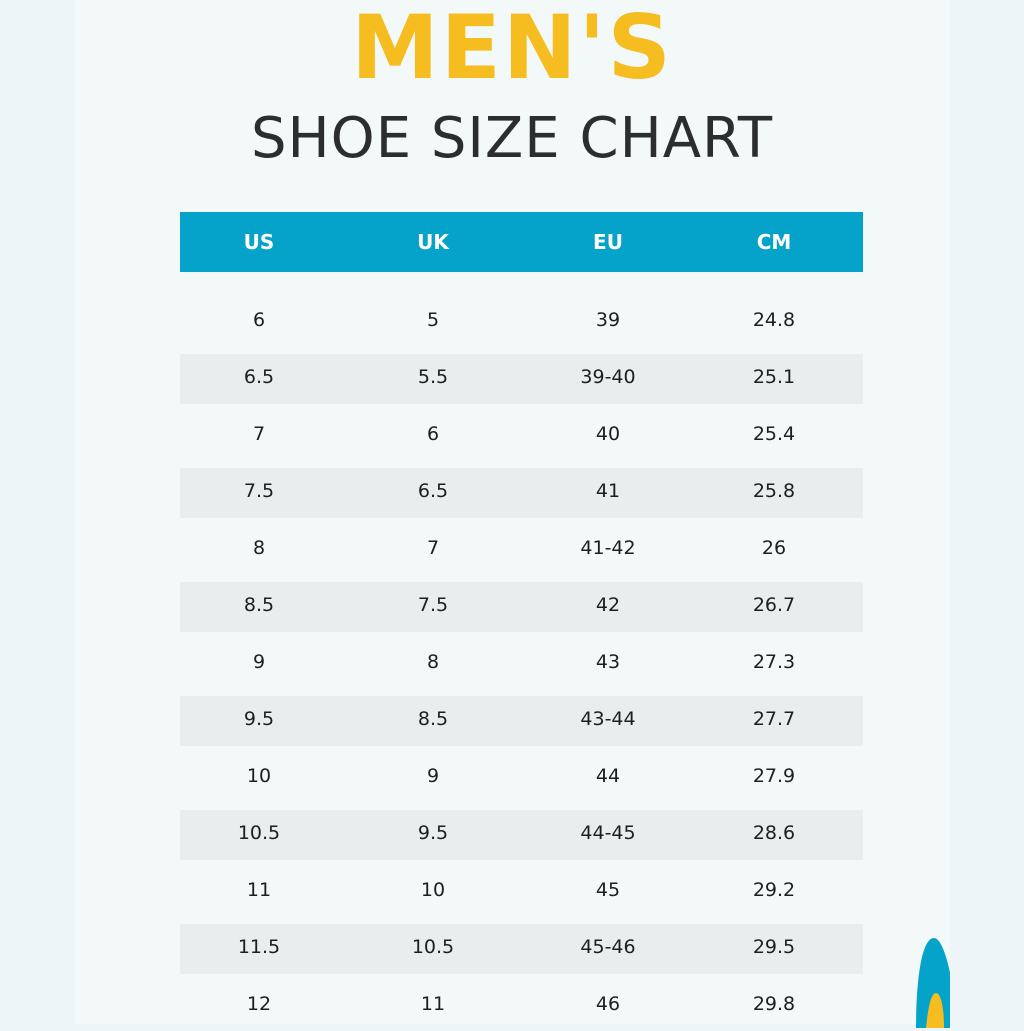 The image size is (1024, 1031). I want to click on table-row: 11 10 45 29.2, so click(521, 892).